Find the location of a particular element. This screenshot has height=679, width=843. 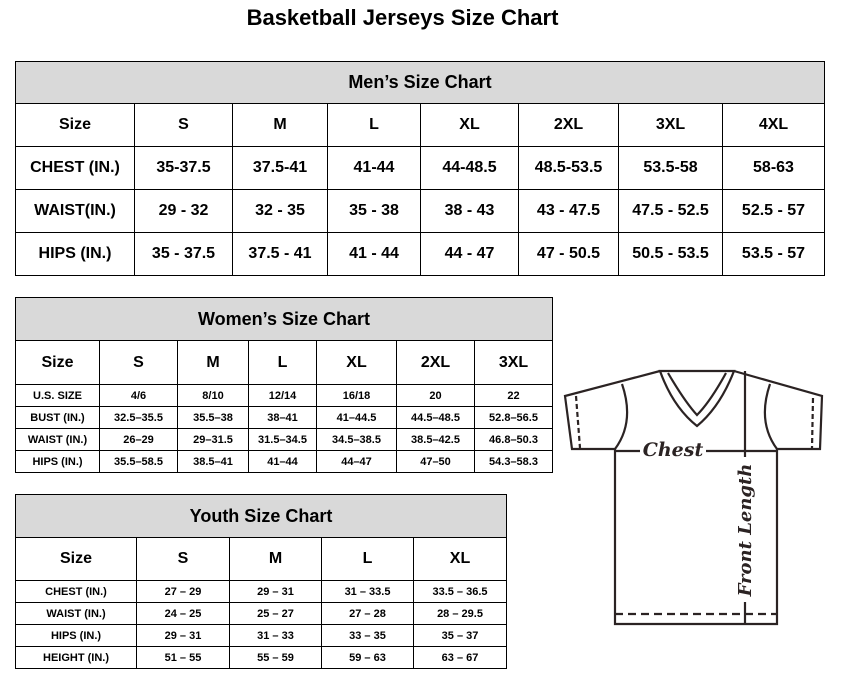

table-cell: 54.3–58.3 is located at coordinates (513, 461).